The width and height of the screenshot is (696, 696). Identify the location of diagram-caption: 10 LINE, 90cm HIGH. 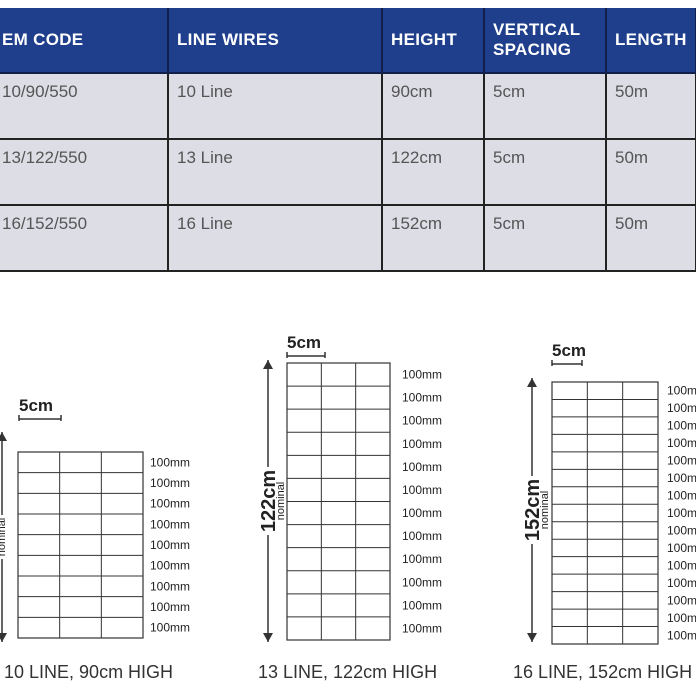
(88, 672).